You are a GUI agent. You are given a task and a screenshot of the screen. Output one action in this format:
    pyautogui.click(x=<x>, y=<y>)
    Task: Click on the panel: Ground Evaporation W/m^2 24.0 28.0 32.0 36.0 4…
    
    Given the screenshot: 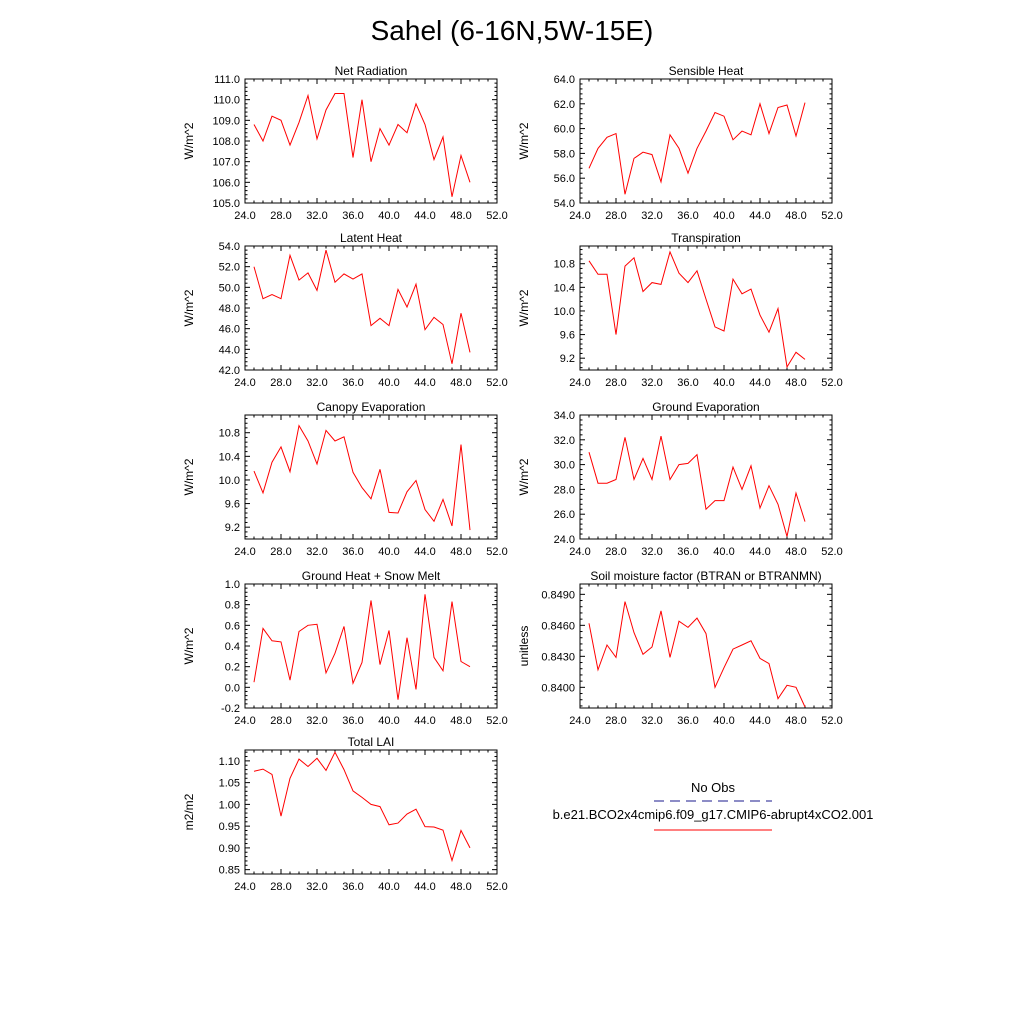 What is the action you would take?
    pyautogui.click(x=680, y=479)
    